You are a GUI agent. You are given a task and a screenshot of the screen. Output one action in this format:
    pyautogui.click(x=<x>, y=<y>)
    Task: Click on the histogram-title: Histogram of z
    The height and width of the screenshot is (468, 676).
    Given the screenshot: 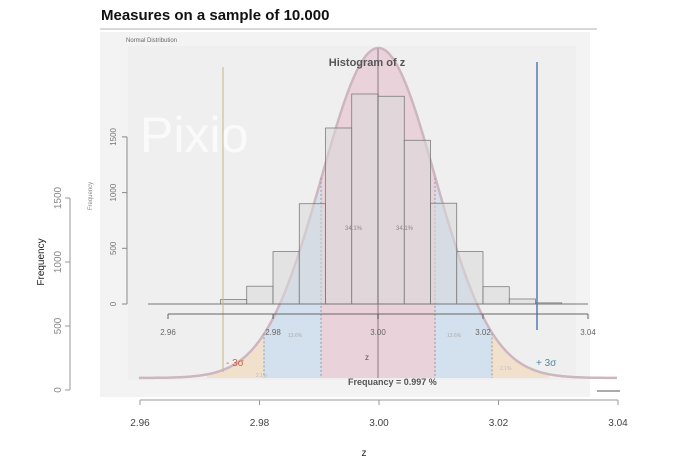 What is the action you would take?
    pyautogui.click(x=367, y=63)
    